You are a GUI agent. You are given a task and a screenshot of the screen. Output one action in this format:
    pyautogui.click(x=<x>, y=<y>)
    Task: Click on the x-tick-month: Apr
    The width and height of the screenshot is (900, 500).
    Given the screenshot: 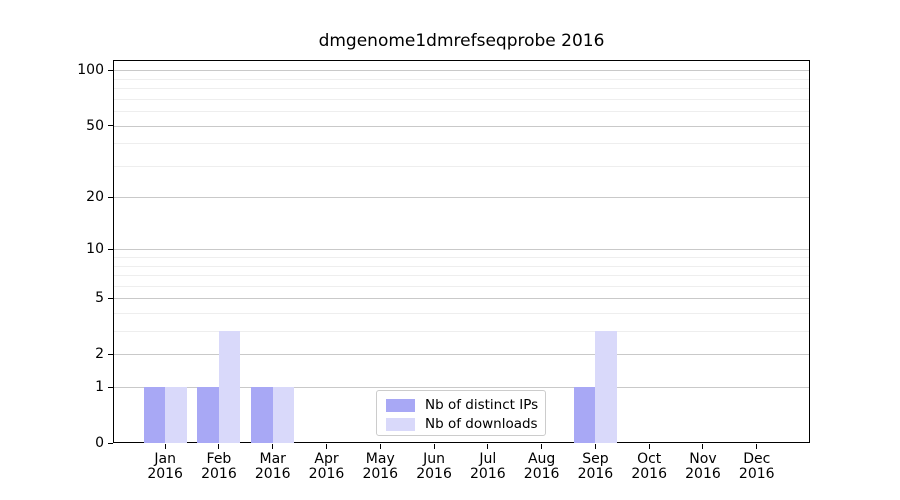 What is the action you would take?
    pyautogui.click(x=326, y=459)
    